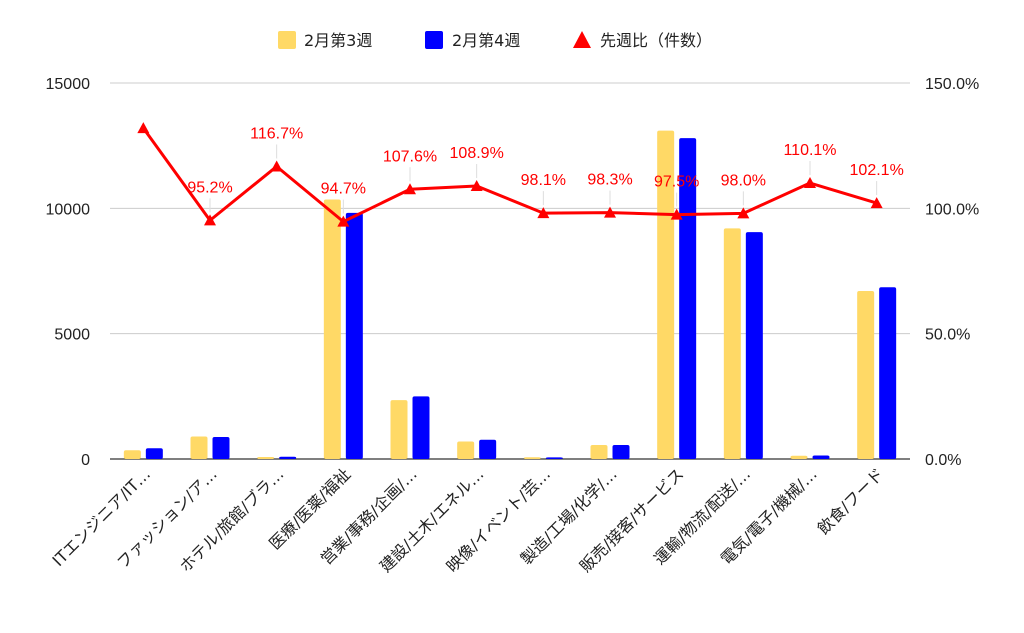 The width and height of the screenshot is (1024, 633). I want to click on left-axis-ticks: 0 5000 10000 15000, so click(68, 272).